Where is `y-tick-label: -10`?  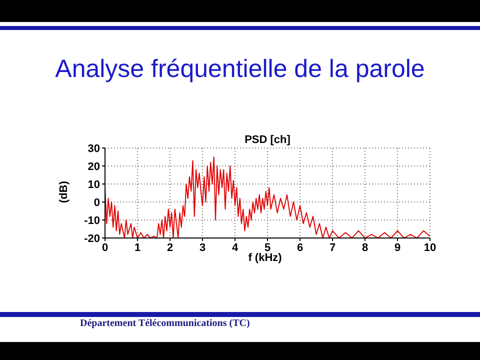
y-tick-label: -10 is located at coordinates (92, 220).